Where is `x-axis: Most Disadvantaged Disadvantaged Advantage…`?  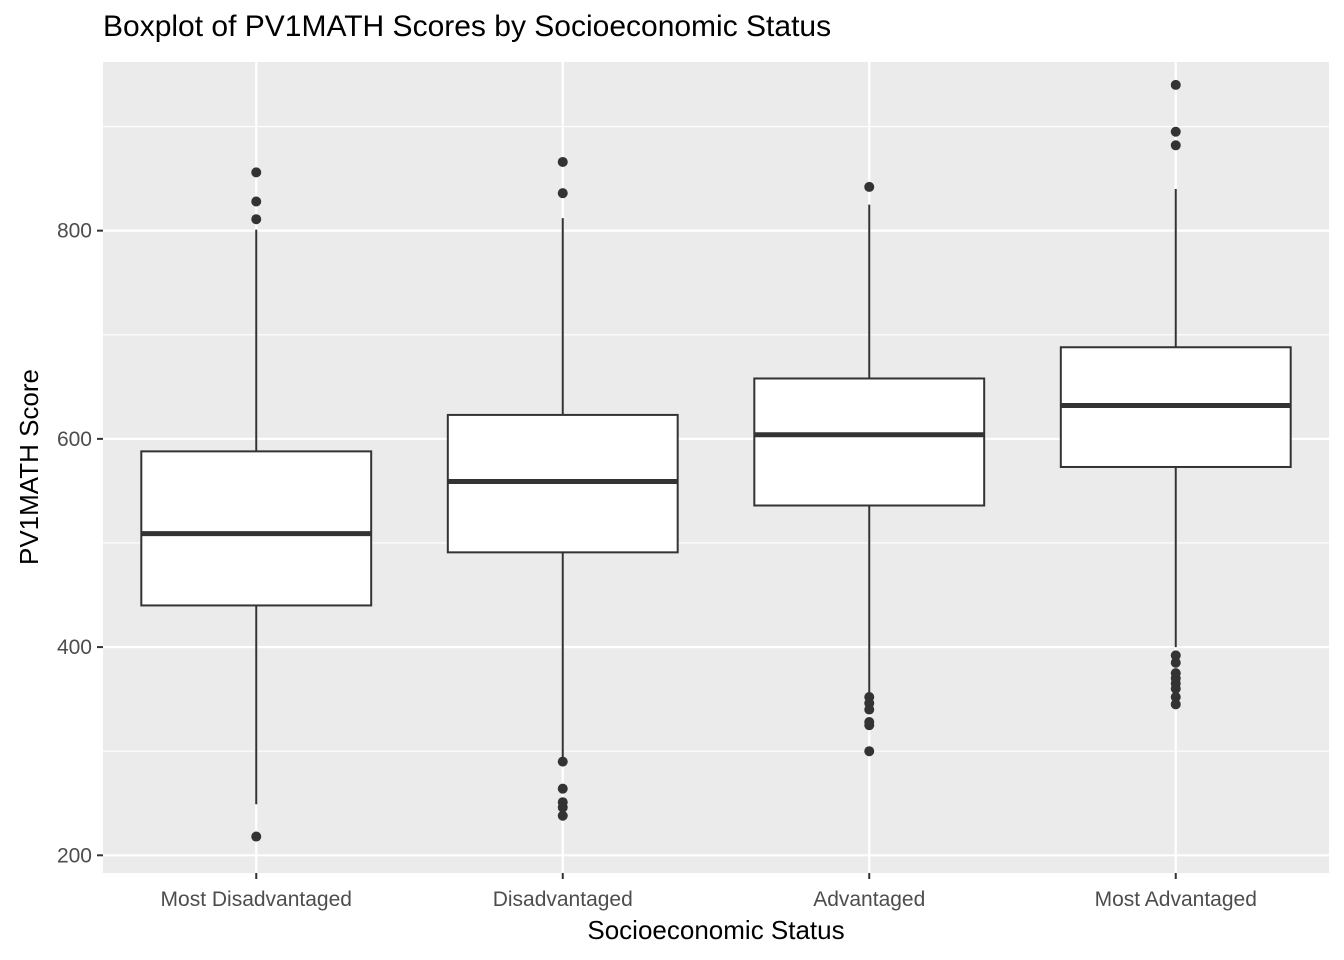 x-axis: Most Disadvantaged Disadvantaged Advantage… is located at coordinates (709, 892).